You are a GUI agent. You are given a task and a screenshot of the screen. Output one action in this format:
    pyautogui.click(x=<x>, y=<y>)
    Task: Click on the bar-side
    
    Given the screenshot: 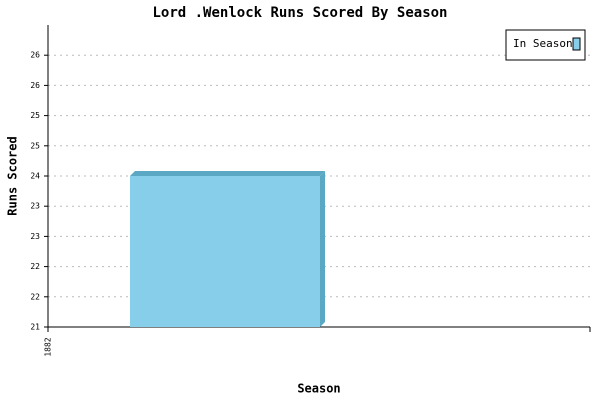 What is the action you would take?
    pyautogui.click(x=322, y=249)
    